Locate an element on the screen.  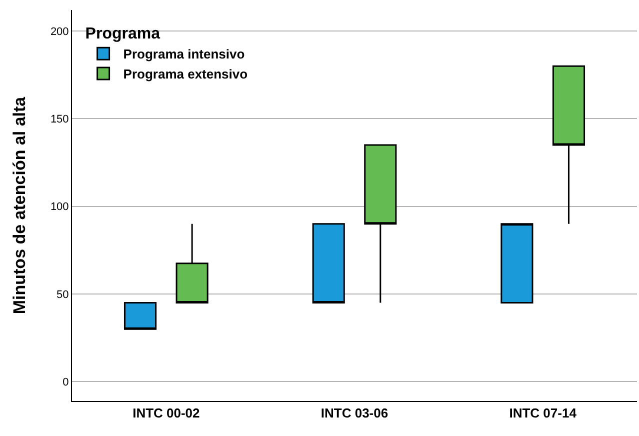
legend-label: Programa extensivo is located at coordinates (185, 74).